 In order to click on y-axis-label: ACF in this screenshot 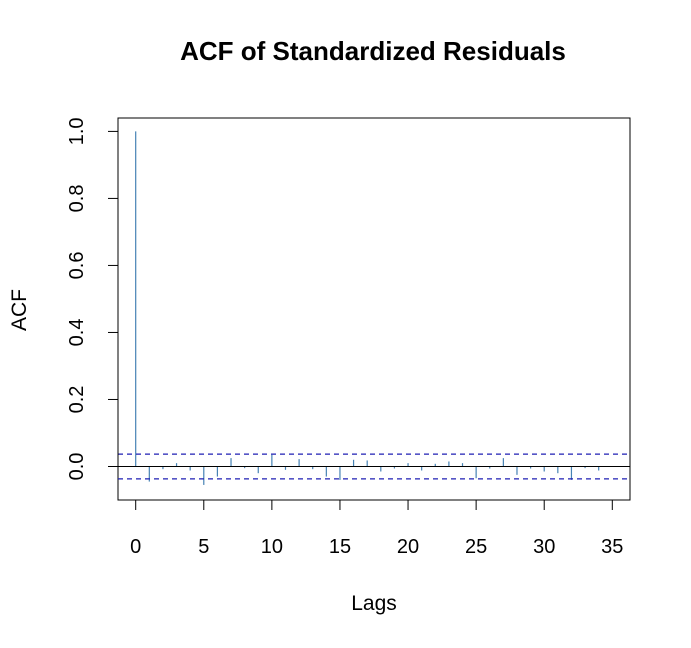, I will do `click(19, 310)`.